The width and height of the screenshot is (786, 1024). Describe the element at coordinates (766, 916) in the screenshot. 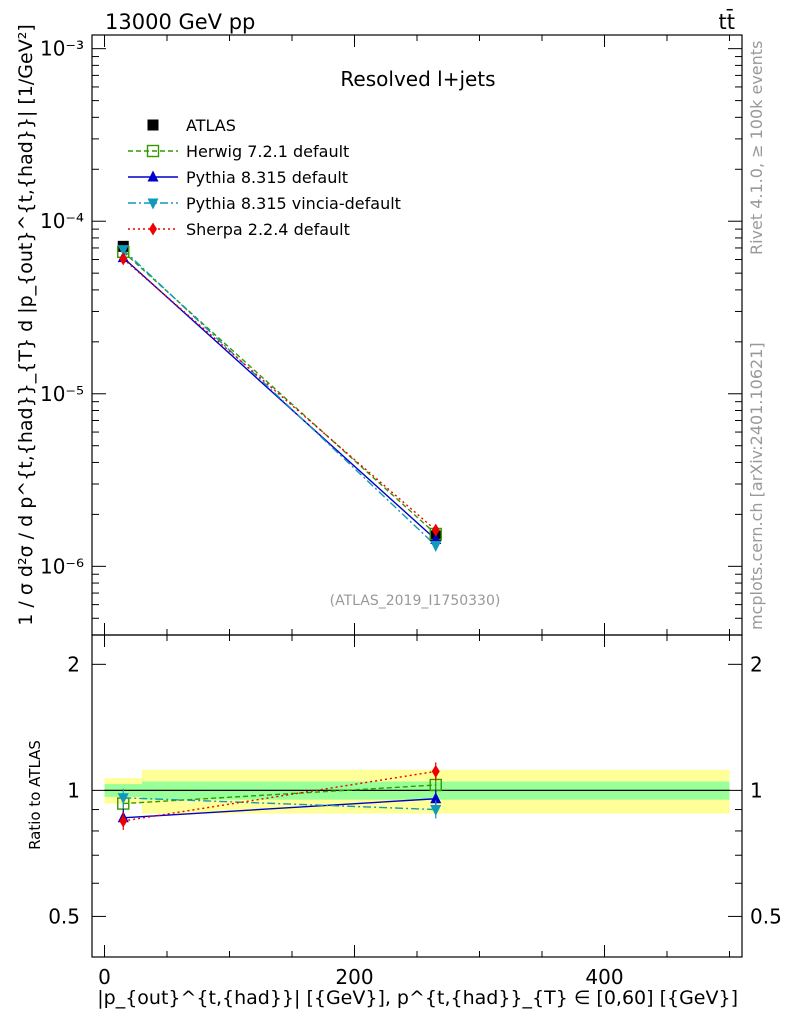

I see `ratio-tick-label-right: 0.5` at that location.